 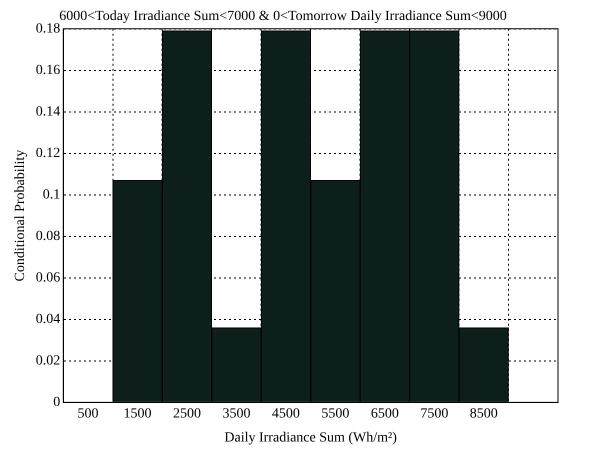 What do you see at coordinates (88, 414) in the screenshot?
I see `x-tick-label: 500` at bounding box center [88, 414].